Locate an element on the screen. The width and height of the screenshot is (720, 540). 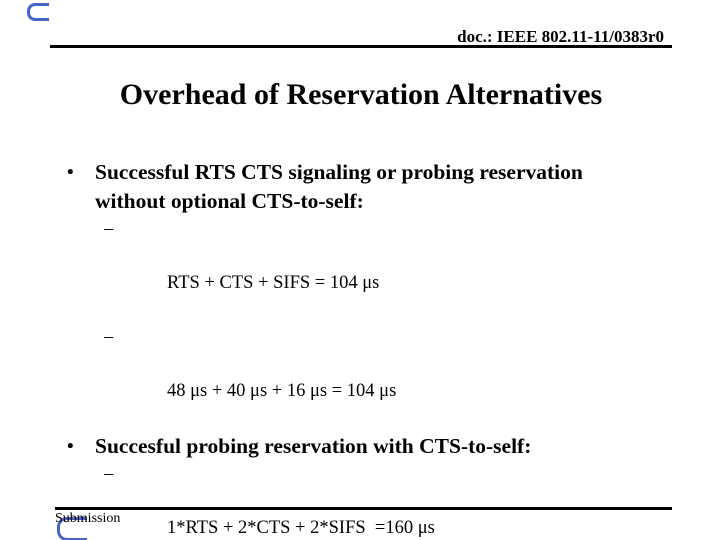
header-rule is located at coordinates (361, 46).